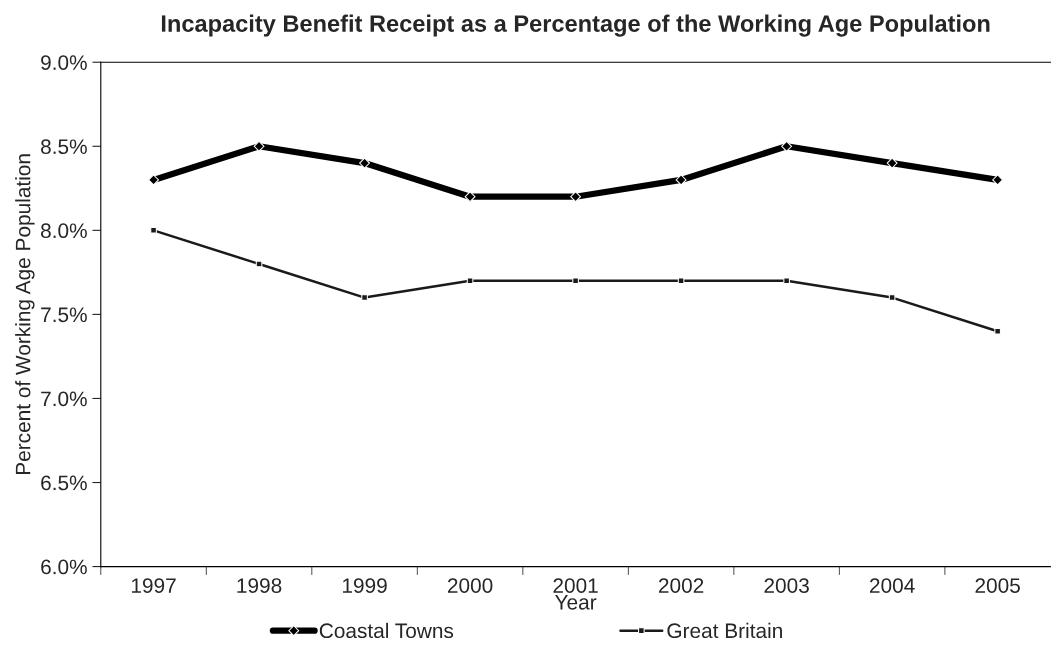 The width and height of the screenshot is (1061, 655). Describe the element at coordinates (892, 585) in the screenshot. I see `x-tick-label: 2004` at that location.